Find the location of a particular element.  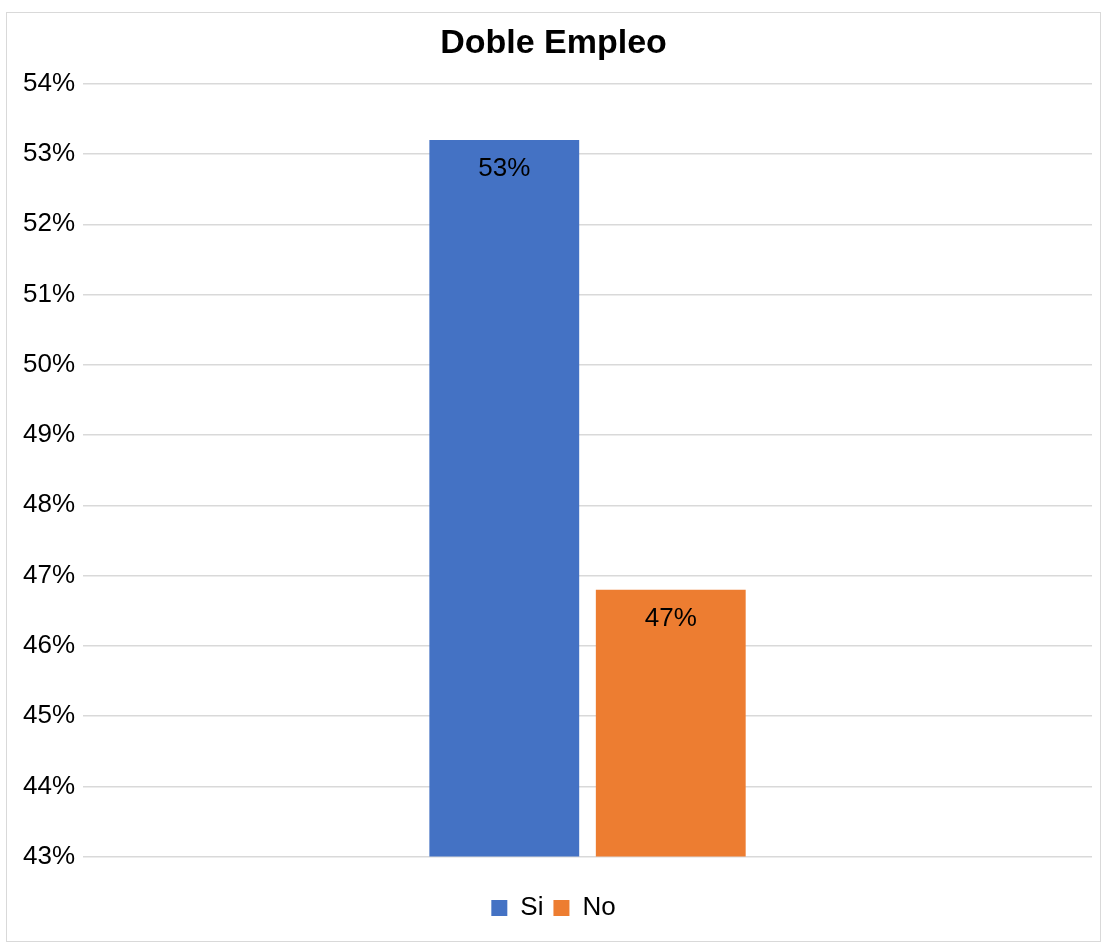

y-tick-label: 44% is located at coordinates (49, 784).